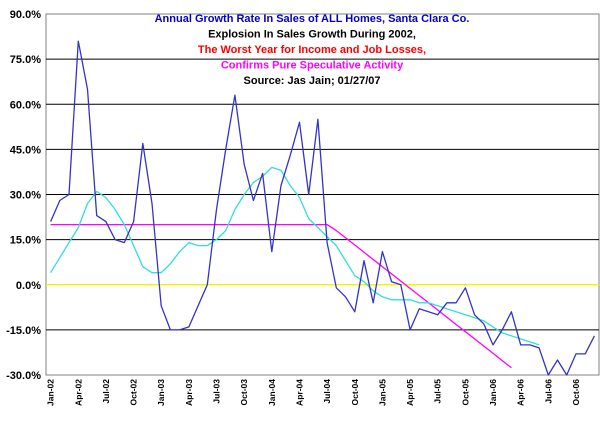 This screenshot has width=600, height=430. What do you see at coordinates (312, 35) in the screenshot?
I see `title-line-1: Explosion In Sales Growth During 2002,` at bounding box center [312, 35].